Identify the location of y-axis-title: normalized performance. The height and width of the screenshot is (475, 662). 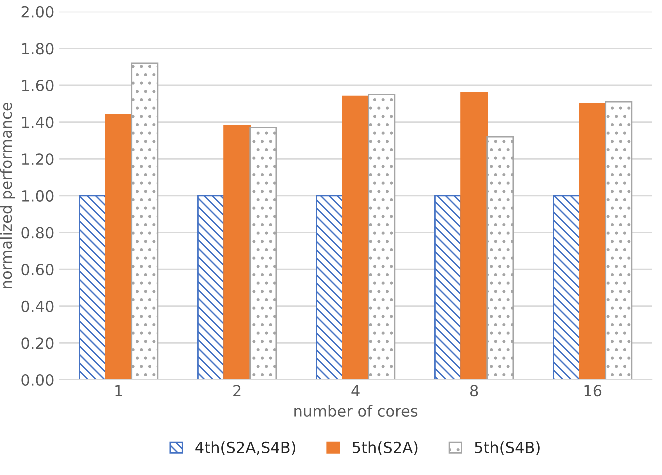
(8, 195).